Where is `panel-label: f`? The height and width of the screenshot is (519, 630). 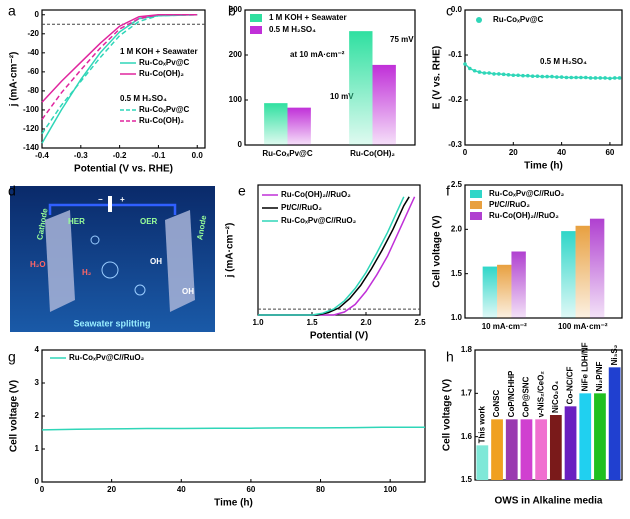 panel-label: f is located at coordinates (448, 191).